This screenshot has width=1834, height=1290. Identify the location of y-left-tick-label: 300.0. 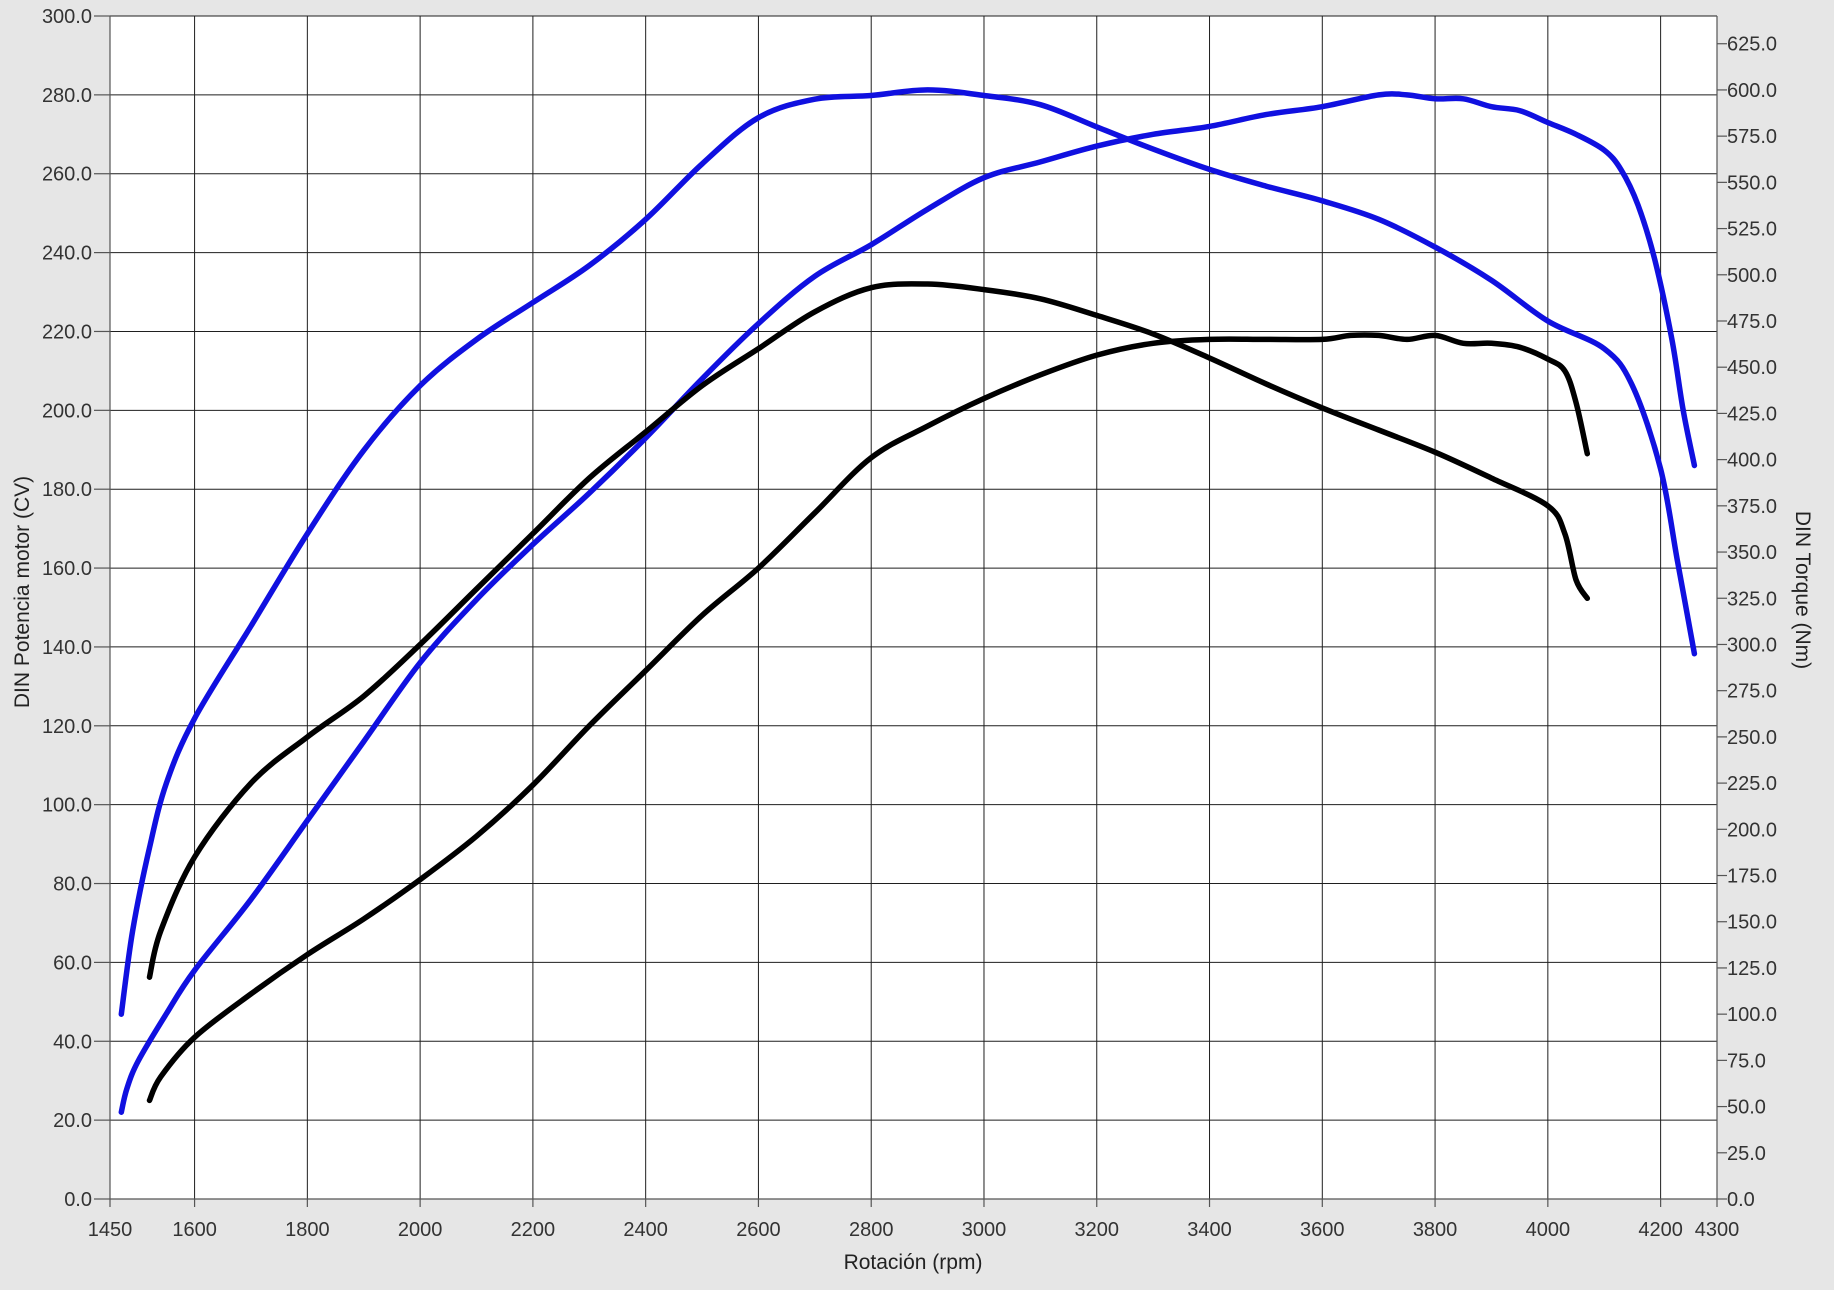
(67, 17).